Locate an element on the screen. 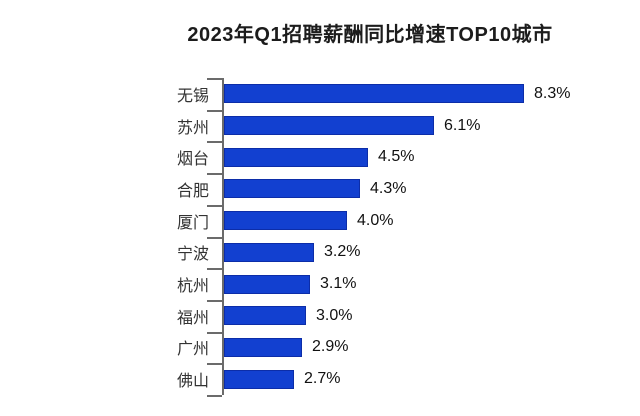 The height and width of the screenshot is (416, 640). bar-row: 烟台 4.5% is located at coordinates (390, 157).